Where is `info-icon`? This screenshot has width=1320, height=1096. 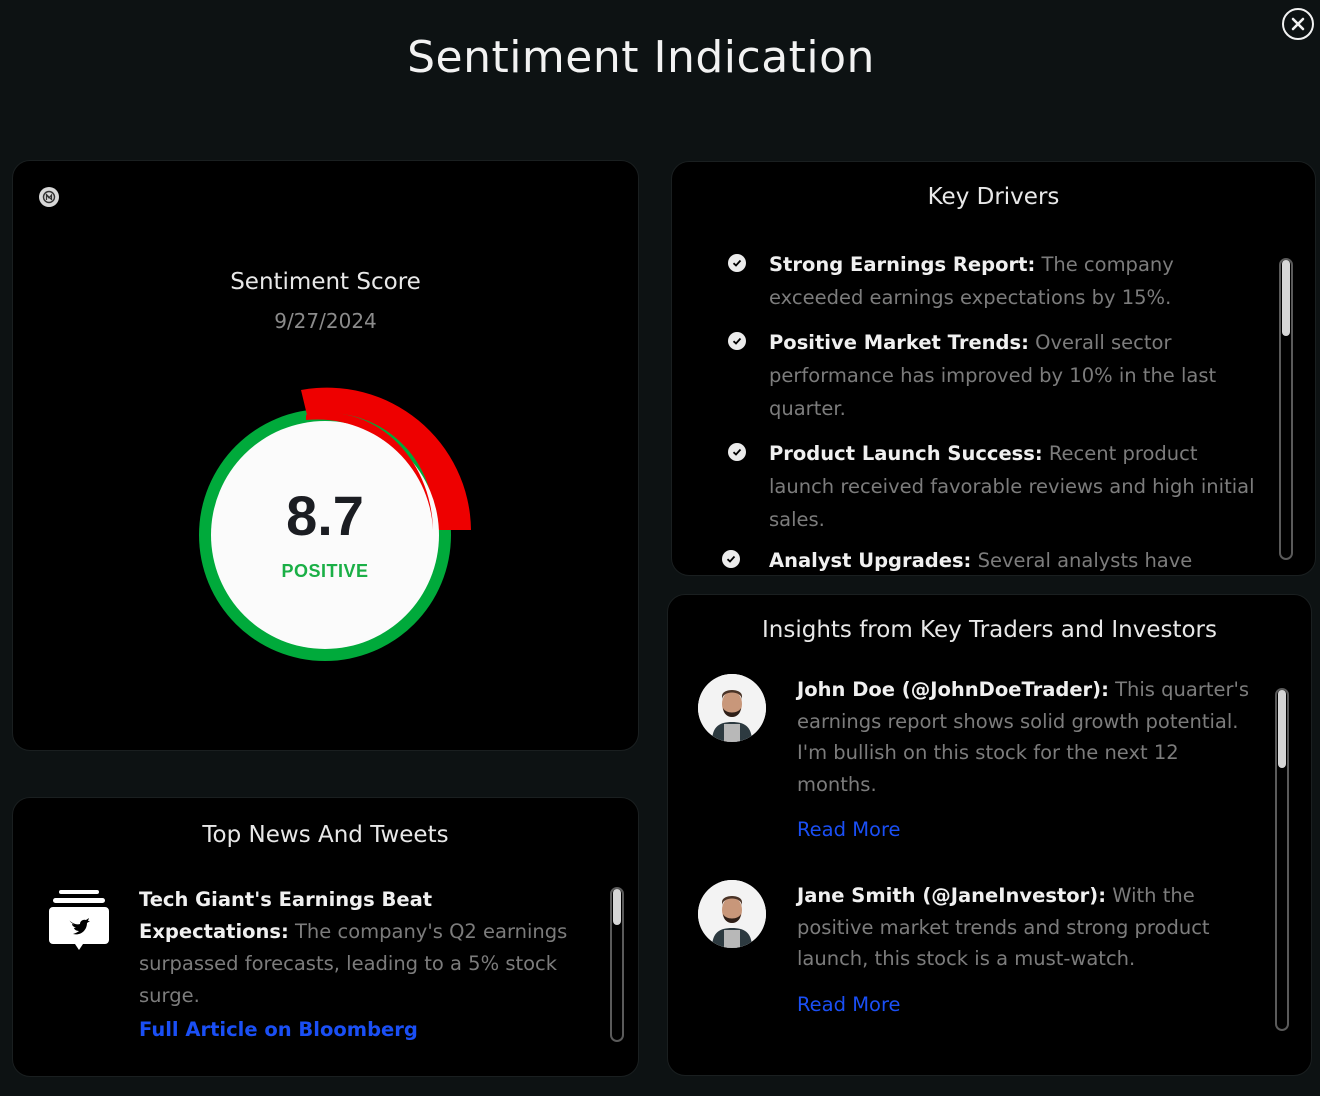
info-icon is located at coordinates (49, 197).